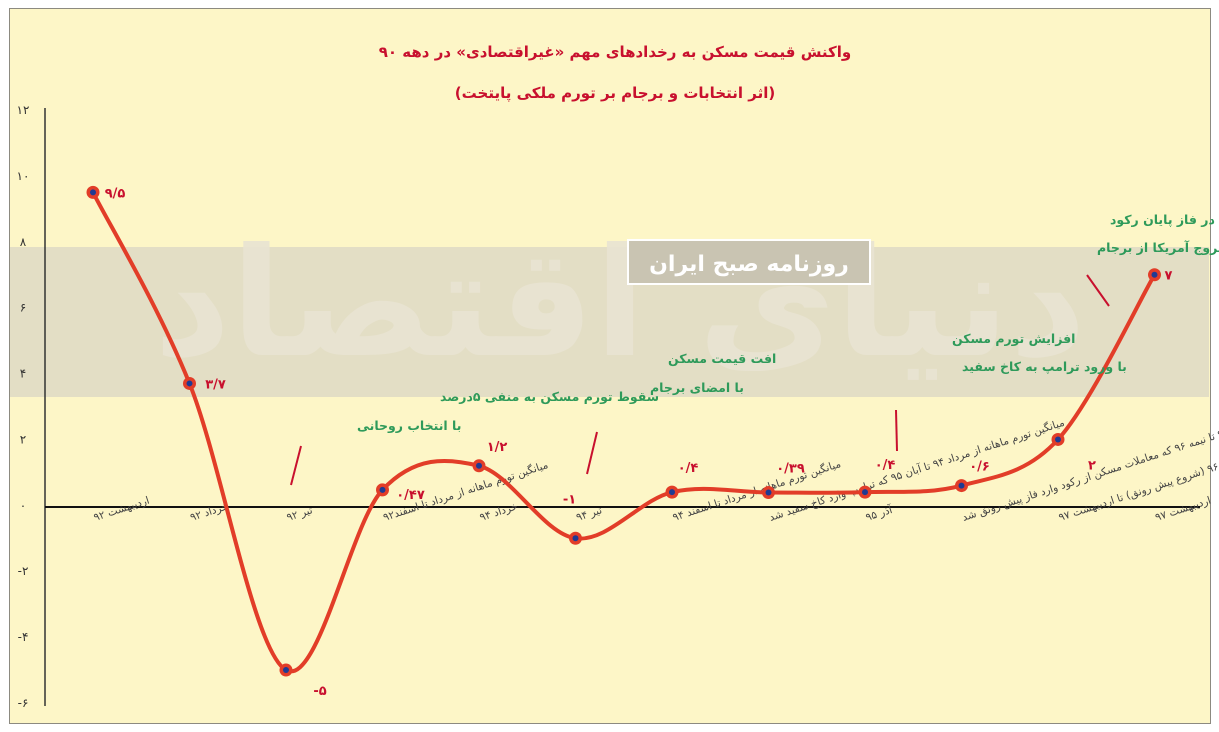  Describe the element at coordinates (697, 388) in the screenshot. I see `annotation-line: با امضای برجام` at that location.